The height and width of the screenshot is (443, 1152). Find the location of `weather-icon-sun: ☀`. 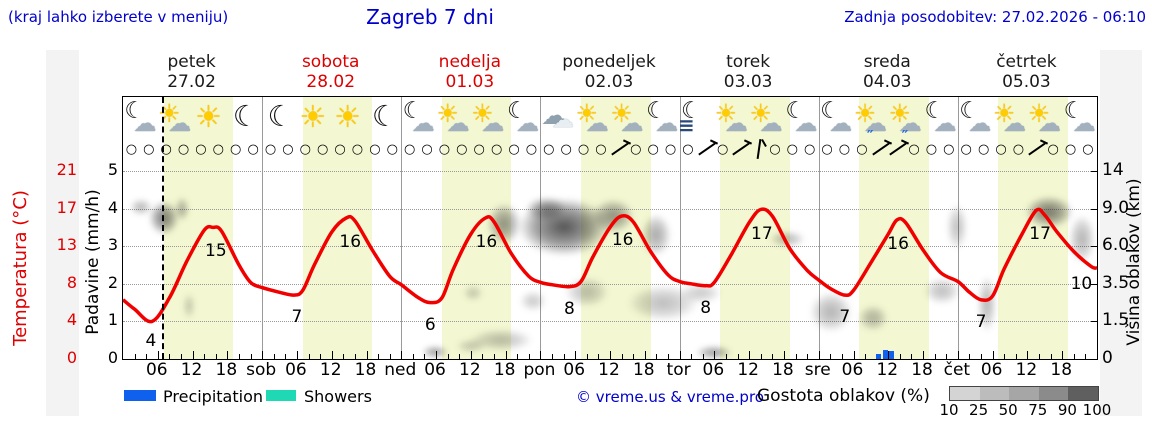

weather-icon-sun: ☀ is located at coordinates (349, 120).